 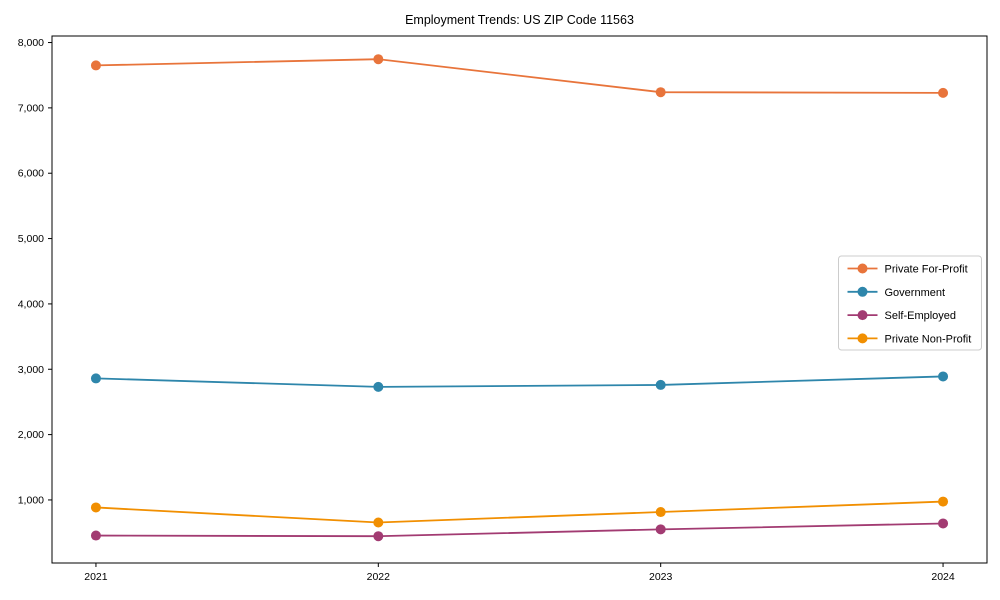 What do you see at coordinates (31, 500) in the screenshot?
I see `y-tick-label: 1,000` at bounding box center [31, 500].